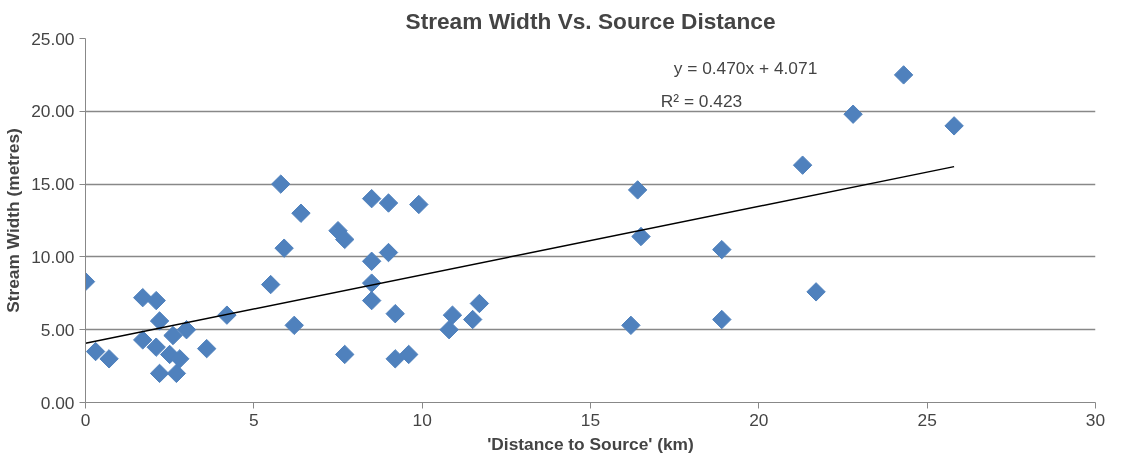  What do you see at coordinates (590, 419) in the screenshot?
I see `x-tick-label: 15` at bounding box center [590, 419].